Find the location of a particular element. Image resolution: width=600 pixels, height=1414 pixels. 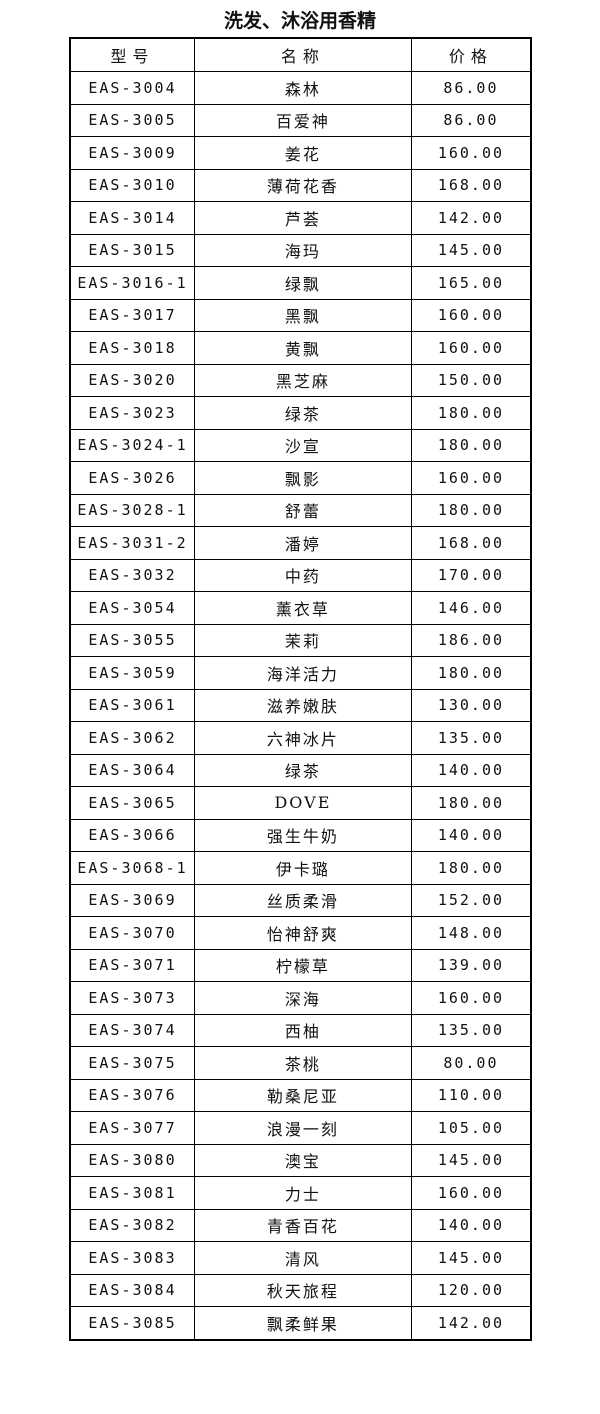

table-row: EAS-3084 秋天旅程 120.00 is located at coordinates (300, 1290).